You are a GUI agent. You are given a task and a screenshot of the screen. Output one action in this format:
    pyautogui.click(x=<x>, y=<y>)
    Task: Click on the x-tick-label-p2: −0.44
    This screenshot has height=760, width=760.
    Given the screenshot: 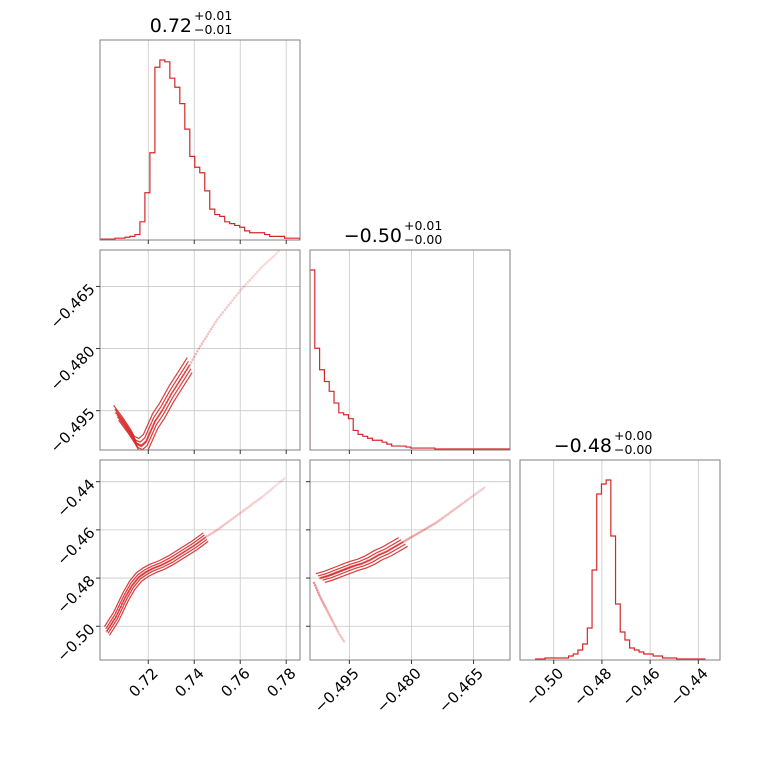 What is the action you would take?
    pyautogui.click(x=689, y=686)
    